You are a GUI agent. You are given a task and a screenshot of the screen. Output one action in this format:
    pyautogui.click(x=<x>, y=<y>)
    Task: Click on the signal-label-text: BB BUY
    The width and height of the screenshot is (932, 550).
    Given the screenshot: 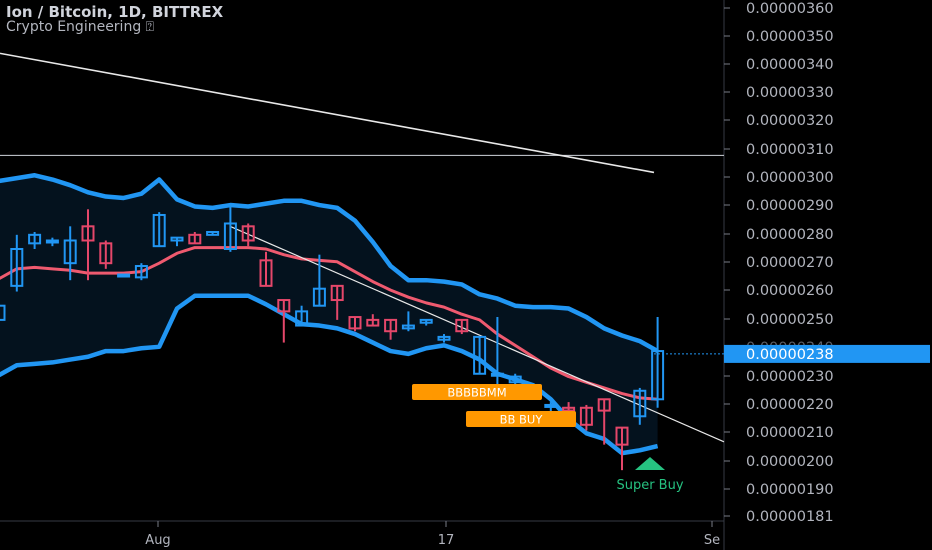 What is the action you would take?
    pyautogui.click(x=522, y=420)
    